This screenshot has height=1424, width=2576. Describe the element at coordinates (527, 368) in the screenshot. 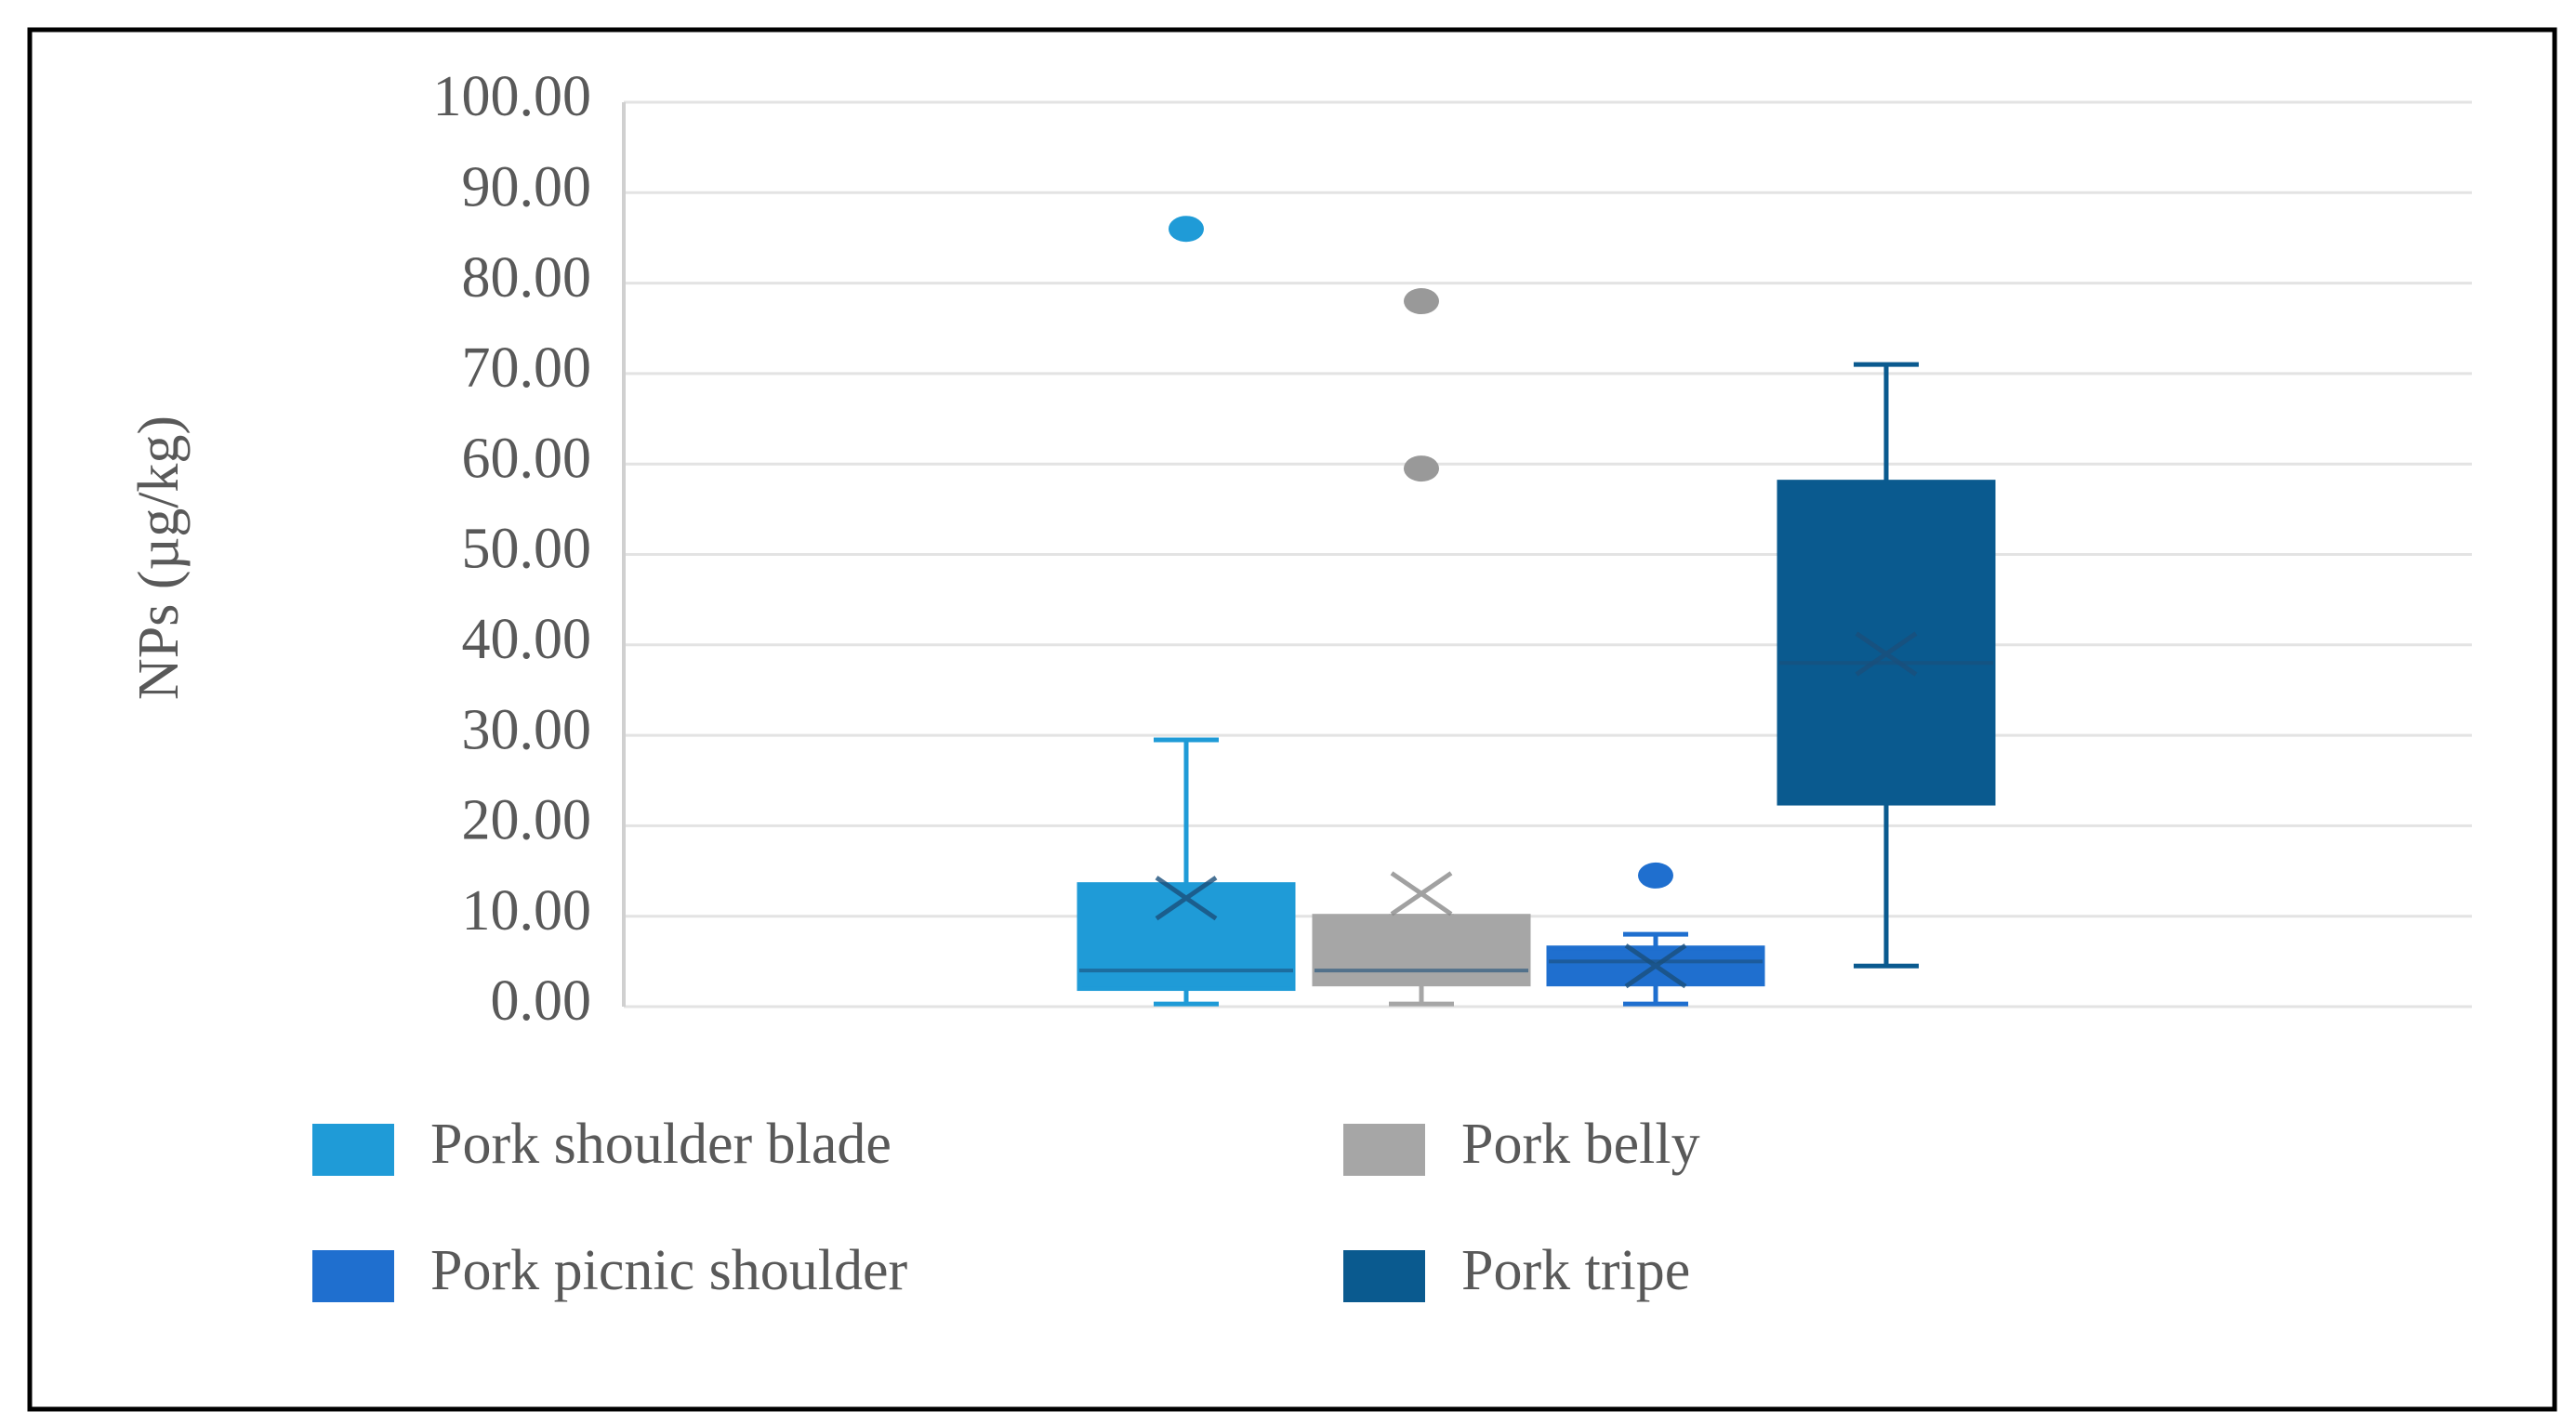

I see `y-tick-label: 70.00` at that location.